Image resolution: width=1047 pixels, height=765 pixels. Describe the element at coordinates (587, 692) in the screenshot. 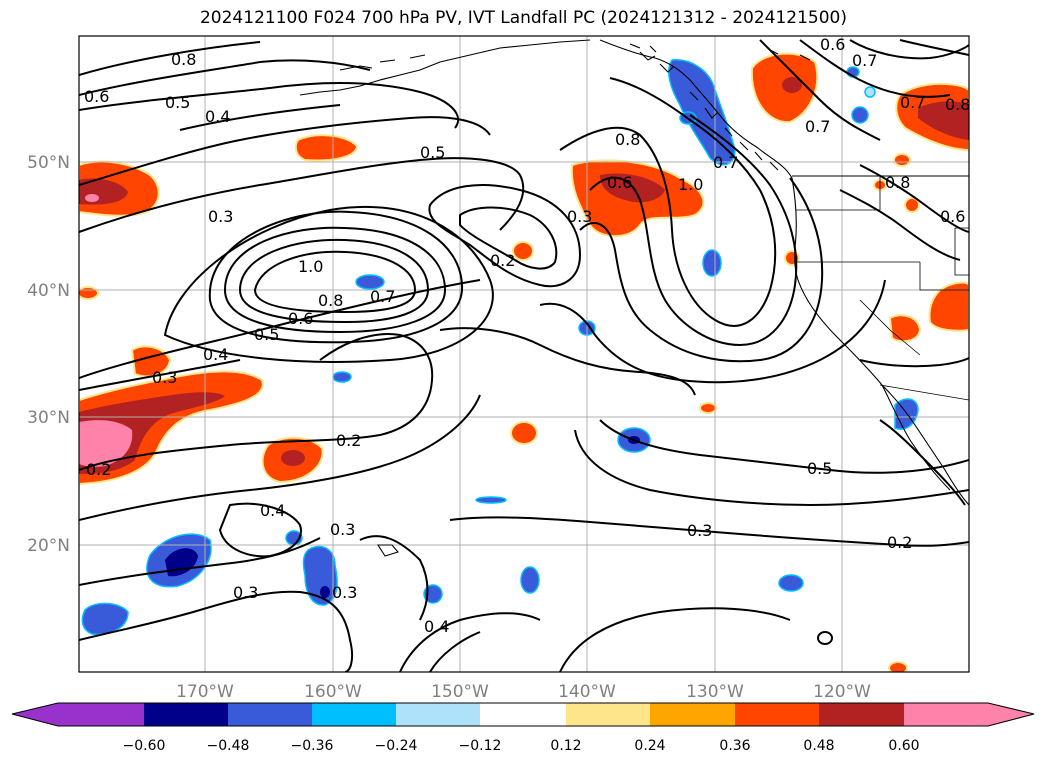

I see `lon-tick-label: 140°W` at that location.